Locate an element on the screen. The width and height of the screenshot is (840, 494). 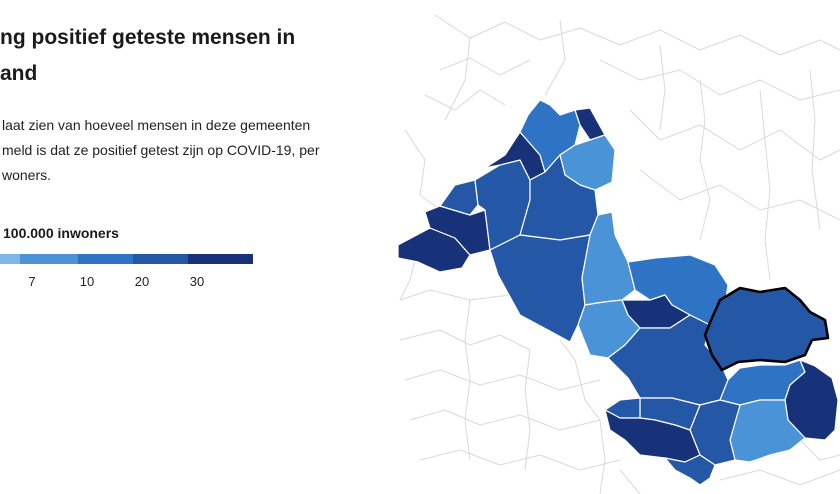
legend-color-scale is located at coordinates (126, 259).